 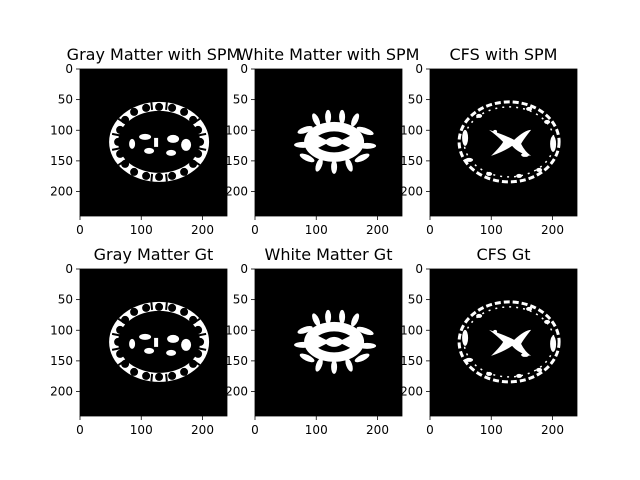 I want to click on panel-csf-spm: CFS with SPM 0 100 200 0 50 100 150 200, so click(x=489, y=141).